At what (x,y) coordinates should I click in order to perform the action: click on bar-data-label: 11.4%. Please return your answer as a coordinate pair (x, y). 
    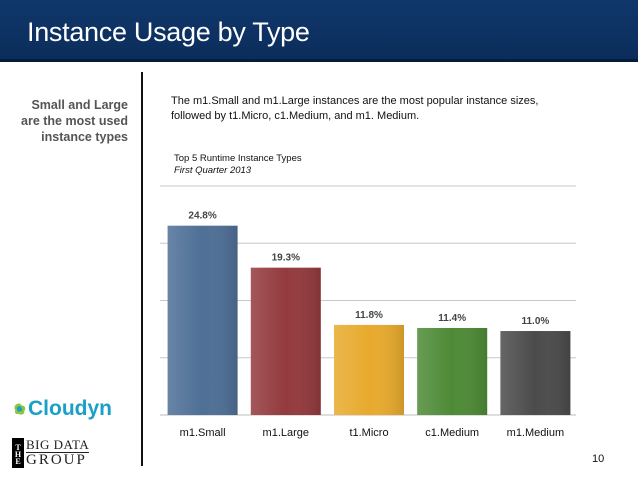
    Looking at the image, I should click on (452, 318).